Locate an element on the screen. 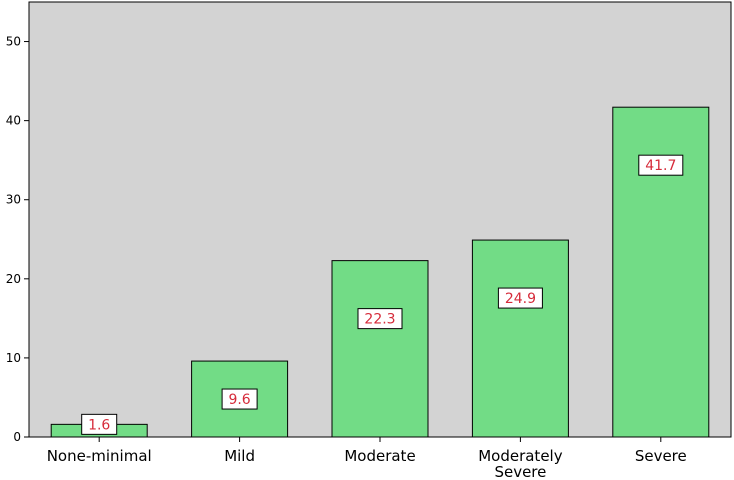  data-label: 41.7 is located at coordinates (660, 166).